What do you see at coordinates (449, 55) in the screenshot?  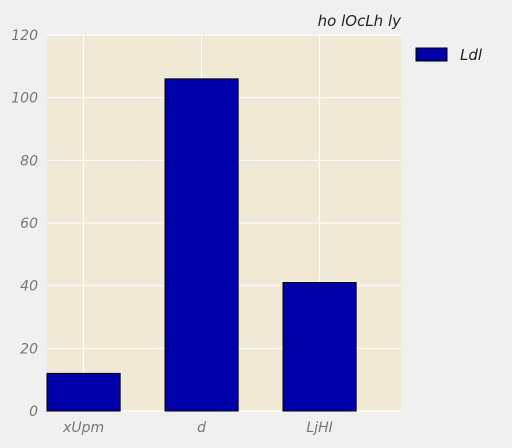 I see `legend: Ldl` at bounding box center [449, 55].